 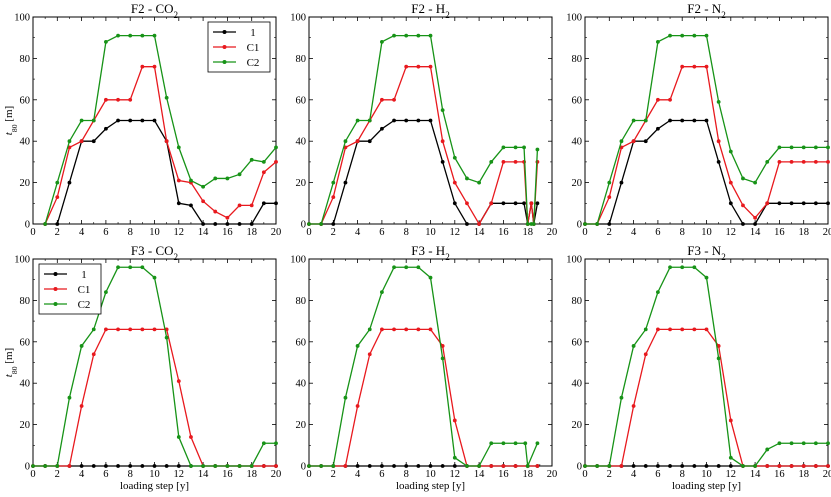 What do you see at coordinates (755, 232) in the screenshot?
I see `x-tick-label: 14` at bounding box center [755, 232].